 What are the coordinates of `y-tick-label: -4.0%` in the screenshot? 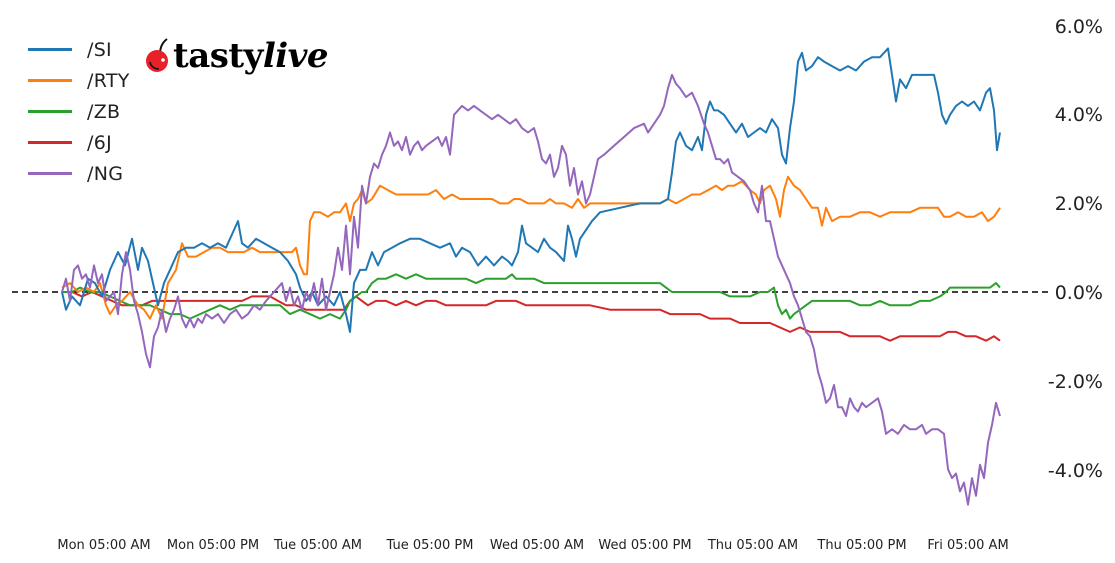 It's located at (1075, 471).